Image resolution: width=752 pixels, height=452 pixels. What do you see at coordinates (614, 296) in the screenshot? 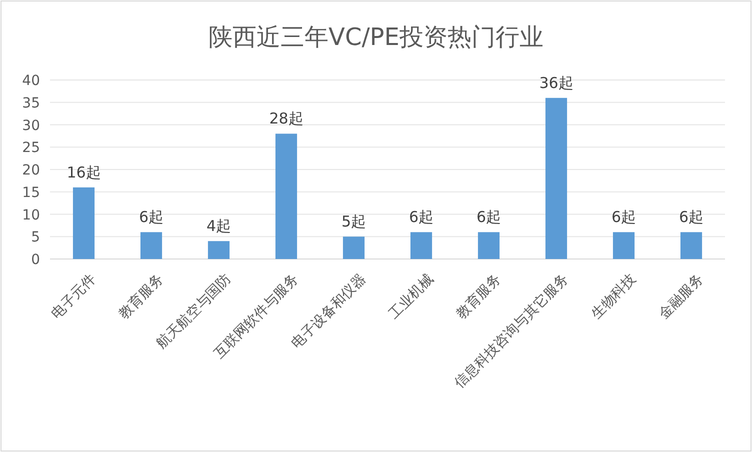
I see `x-tick-label: 生物科技` at bounding box center [614, 296].